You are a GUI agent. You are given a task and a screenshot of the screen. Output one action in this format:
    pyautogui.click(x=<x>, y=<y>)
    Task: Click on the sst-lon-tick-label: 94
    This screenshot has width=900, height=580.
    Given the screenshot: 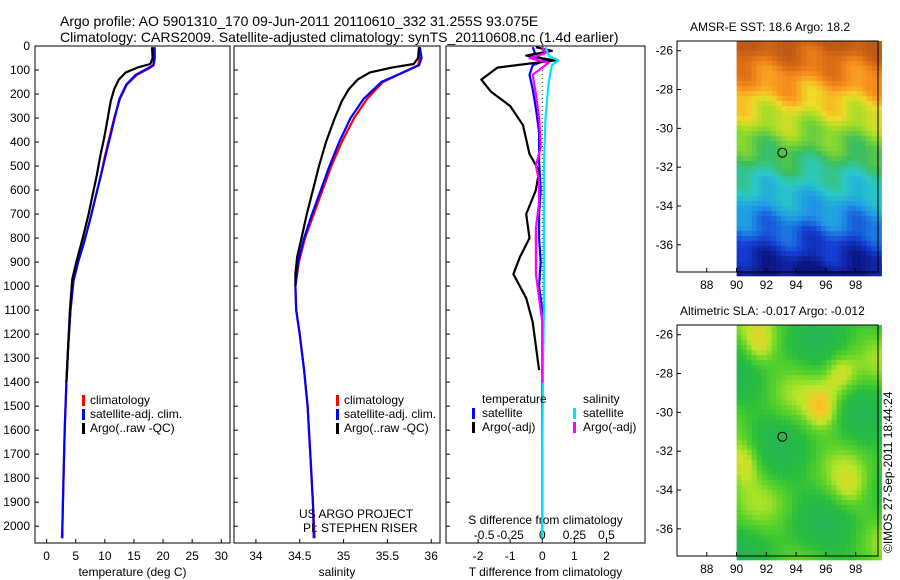 What is the action you would take?
    pyautogui.click(x=796, y=285)
    